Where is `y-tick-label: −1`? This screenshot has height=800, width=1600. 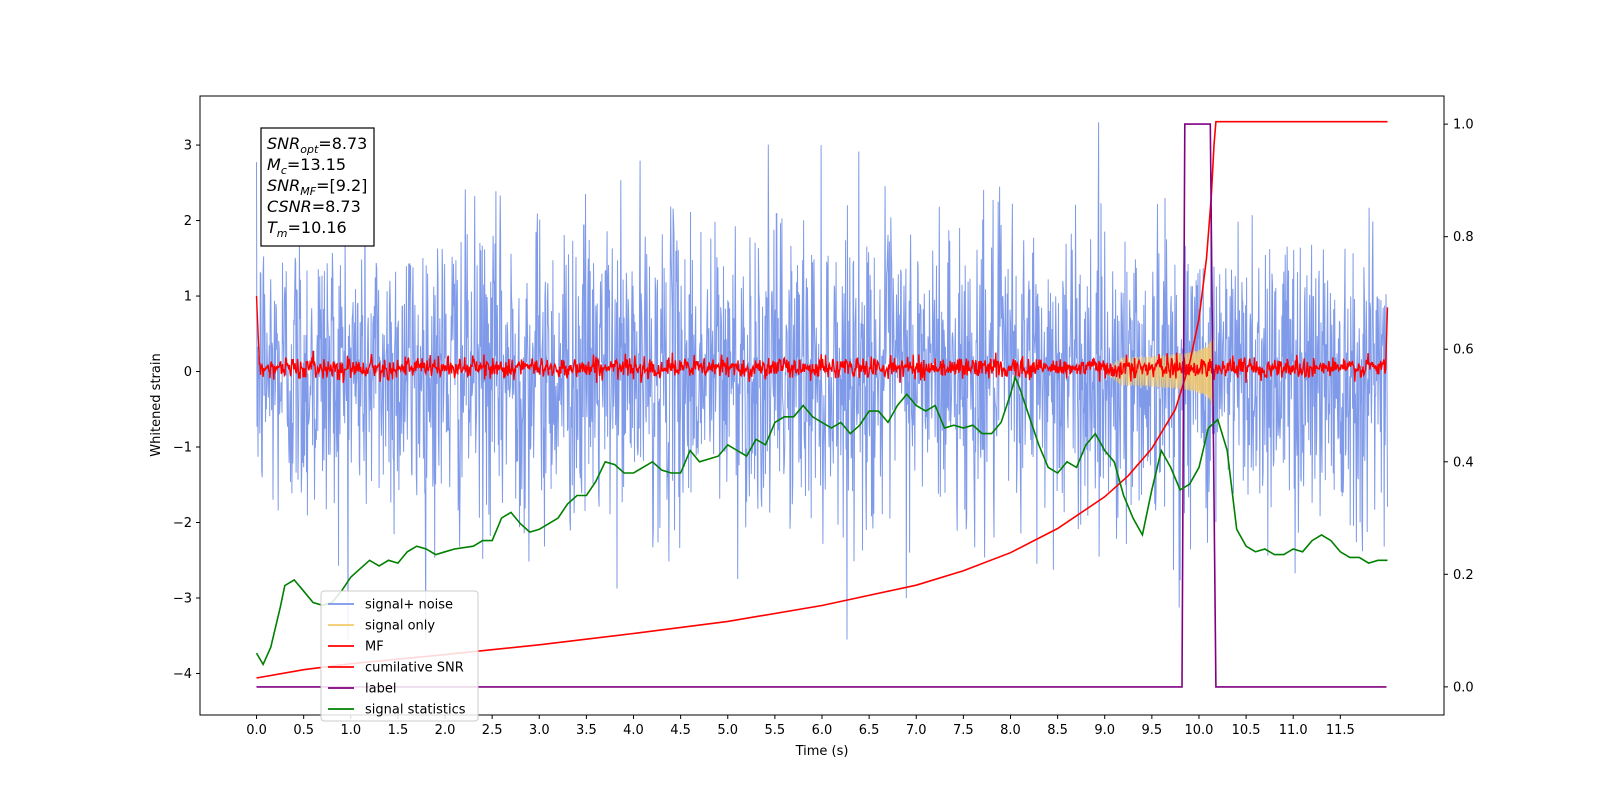 y-tick-label: −1 is located at coordinates (182, 448).